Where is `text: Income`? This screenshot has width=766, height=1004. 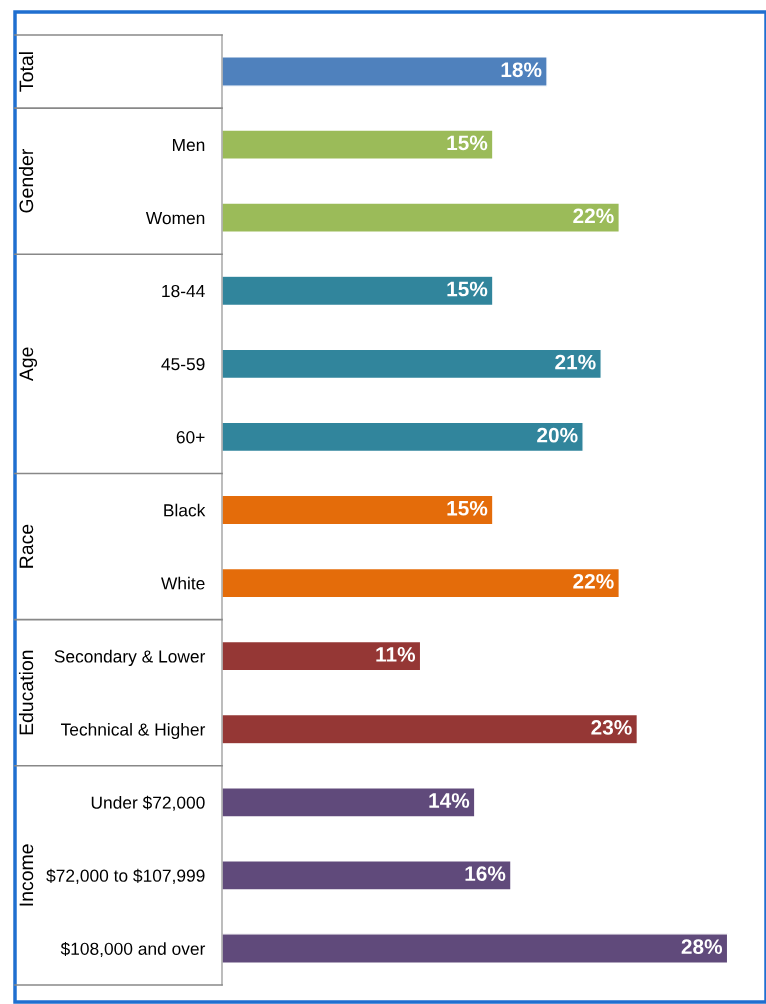 text: Income is located at coordinates (26, 875).